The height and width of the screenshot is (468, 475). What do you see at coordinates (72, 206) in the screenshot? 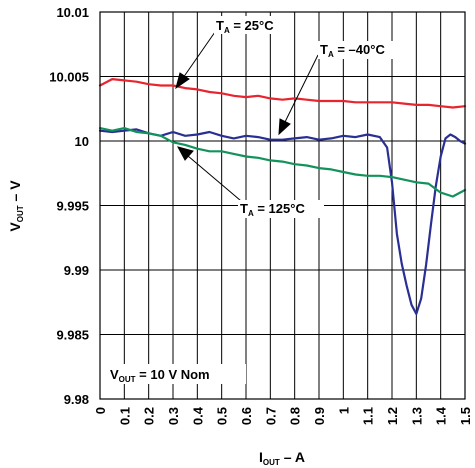
I see `y-tick-label: 9.995` at bounding box center [72, 206].